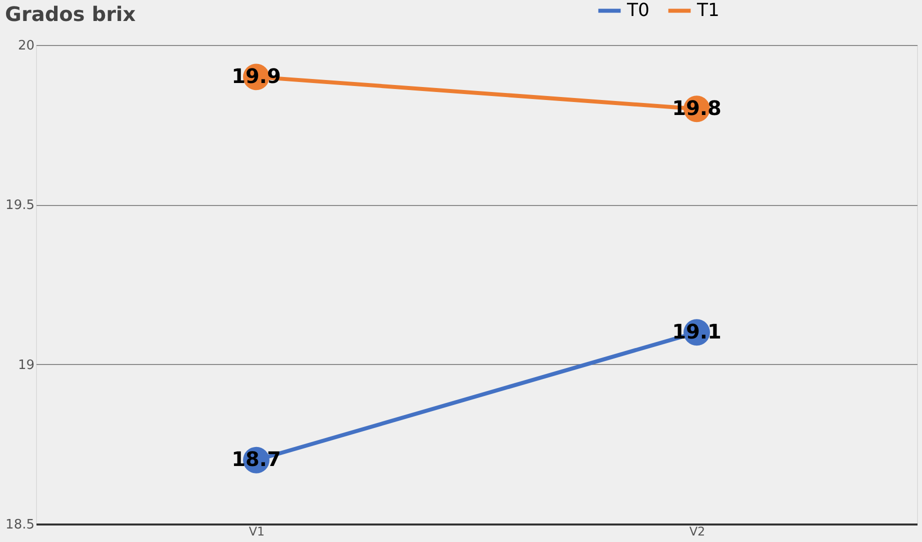 The width and height of the screenshot is (922, 542). Describe the element at coordinates (697, 531) in the screenshot. I see `x-tick-label: V2` at that location.